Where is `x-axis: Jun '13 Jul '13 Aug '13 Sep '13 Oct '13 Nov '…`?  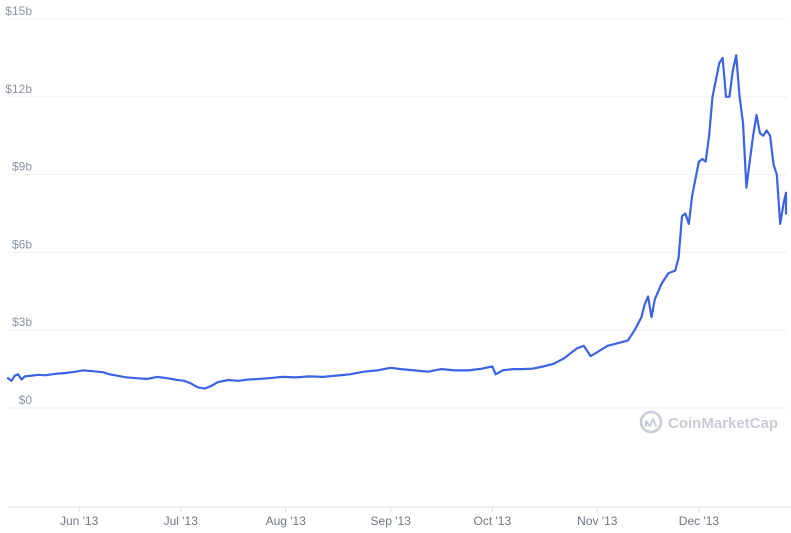
x-axis: Jun '13 Jul '13 Aug '13 Sep '13 Oct '13 Nov '… is located at coordinates (389, 517).